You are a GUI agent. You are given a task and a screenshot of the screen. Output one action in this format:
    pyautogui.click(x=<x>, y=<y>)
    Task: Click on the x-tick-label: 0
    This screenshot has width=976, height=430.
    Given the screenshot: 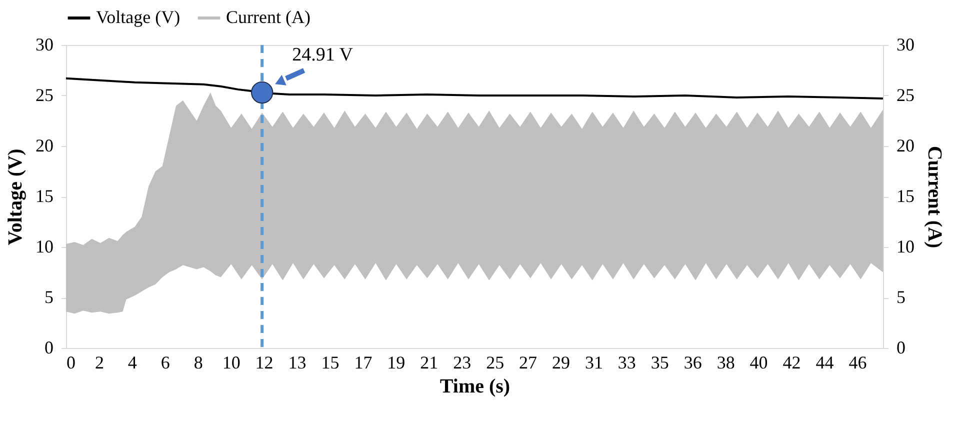 What is the action you would take?
    pyautogui.click(x=71, y=362)
    